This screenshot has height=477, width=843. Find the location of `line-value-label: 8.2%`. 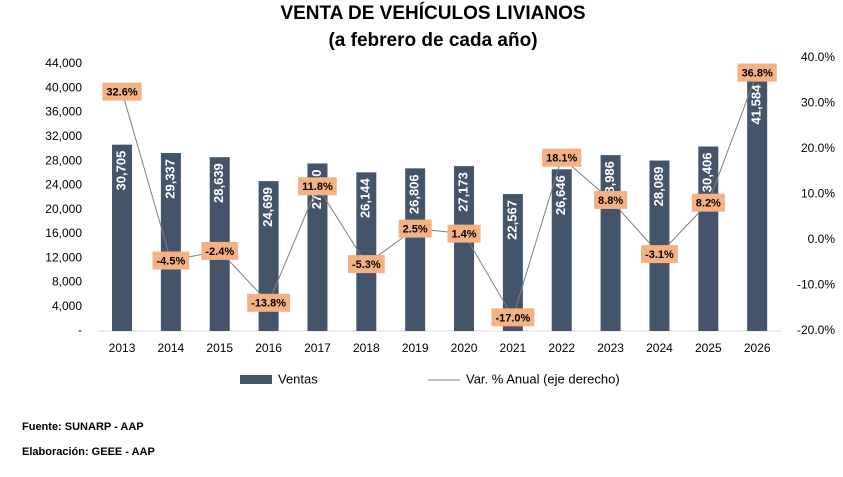

line-value-label: 8.2% is located at coordinates (708, 204).